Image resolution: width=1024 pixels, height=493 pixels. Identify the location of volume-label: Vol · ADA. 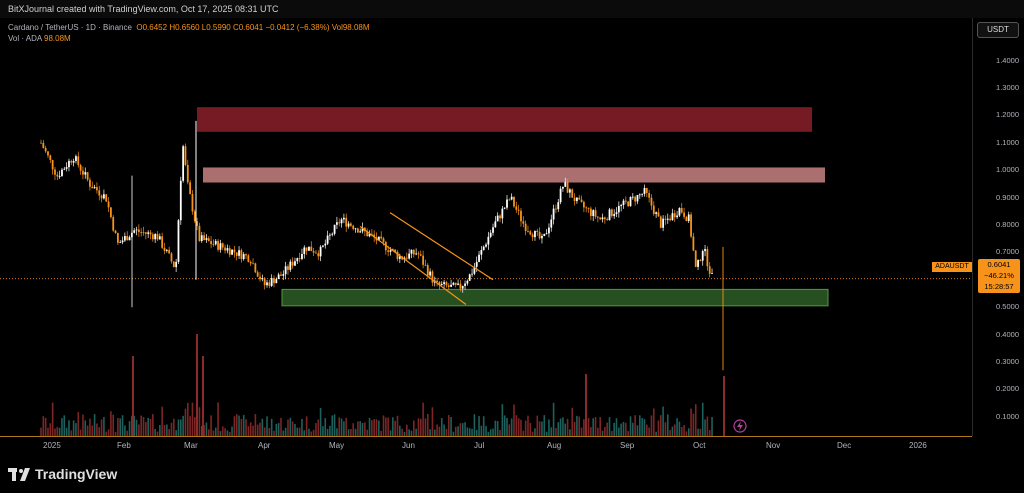
(25, 38).